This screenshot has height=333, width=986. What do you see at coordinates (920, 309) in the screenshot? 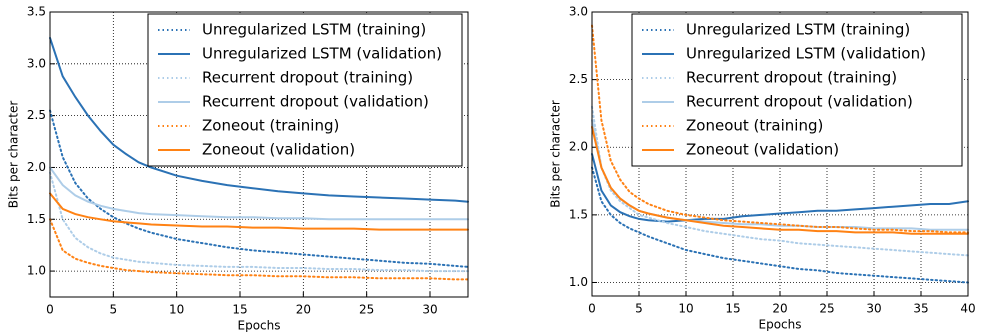
I see `x-tick-label: 35` at bounding box center [920, 309].